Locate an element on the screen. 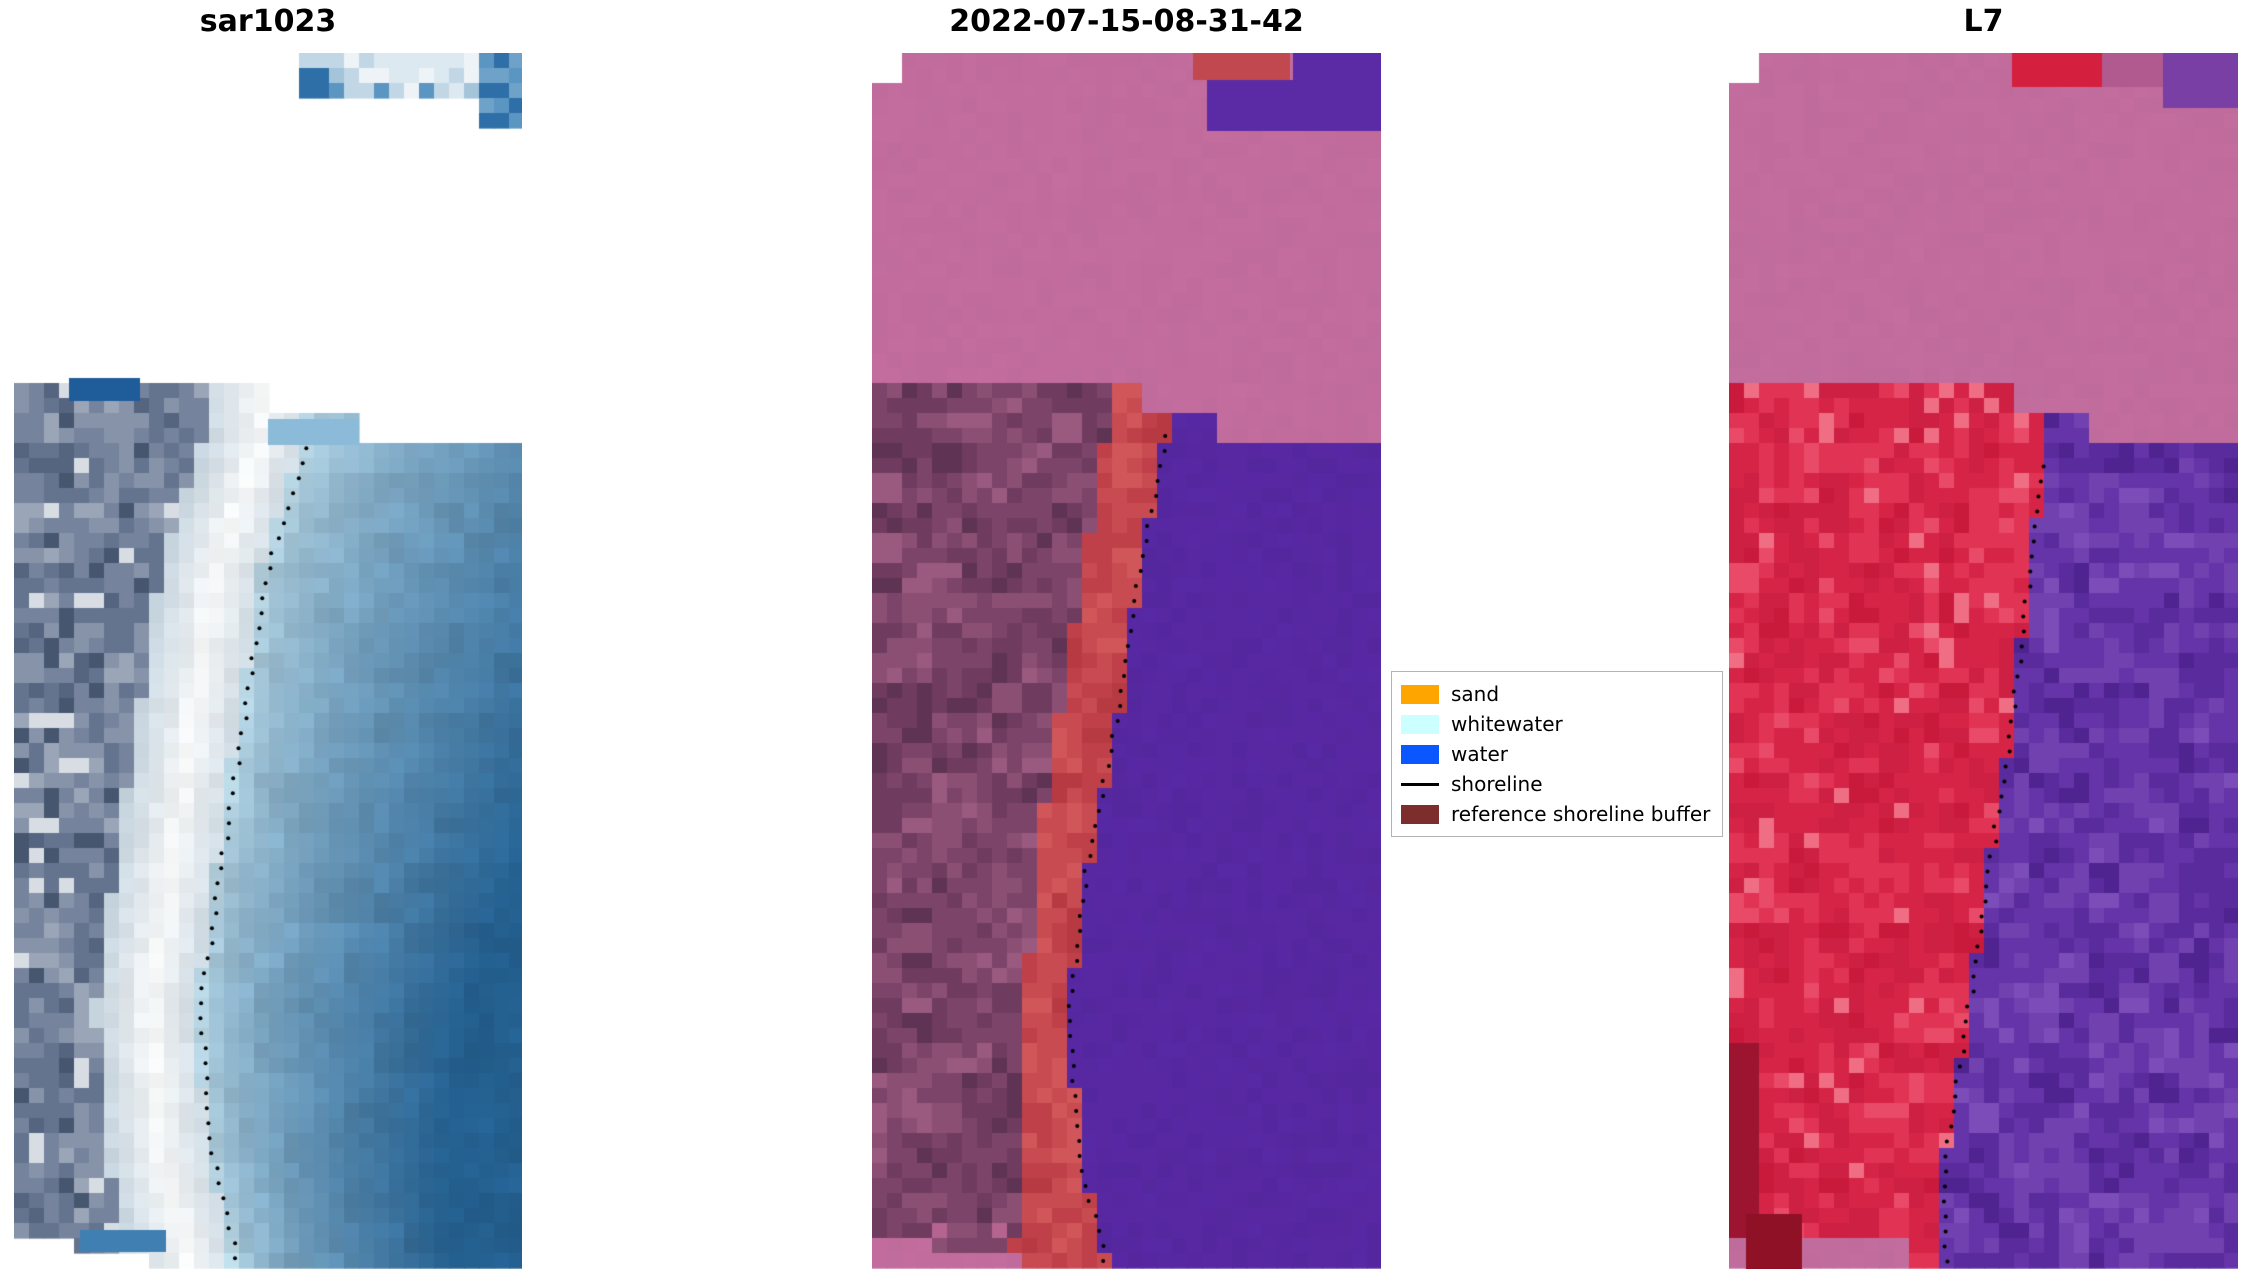  legend-label-whitewater: whitewater is located at coordinates (1507, 724).